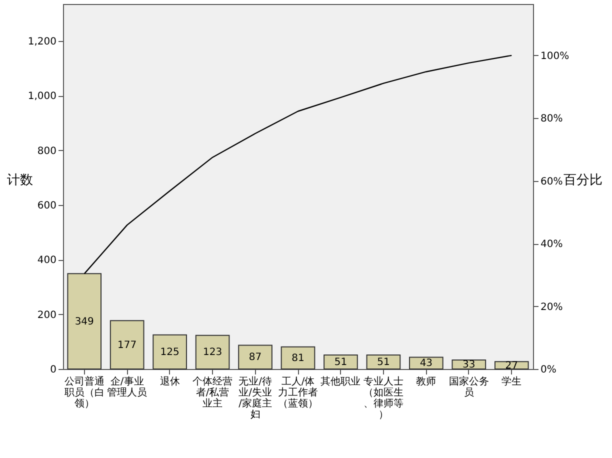 The image size is (612, 458). I want to click on data-label: 123, so click(212, 352).